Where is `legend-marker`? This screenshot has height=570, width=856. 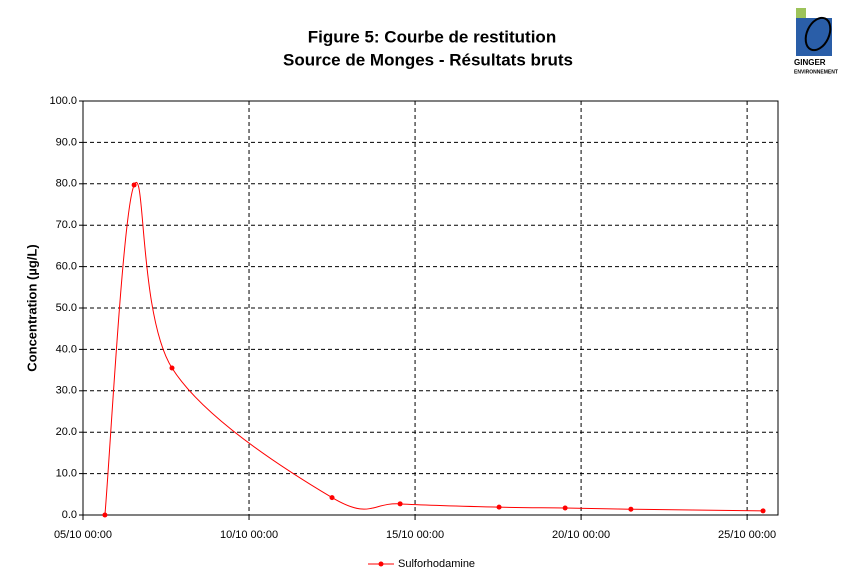
legend-marker is located at coordinates (381, 564).